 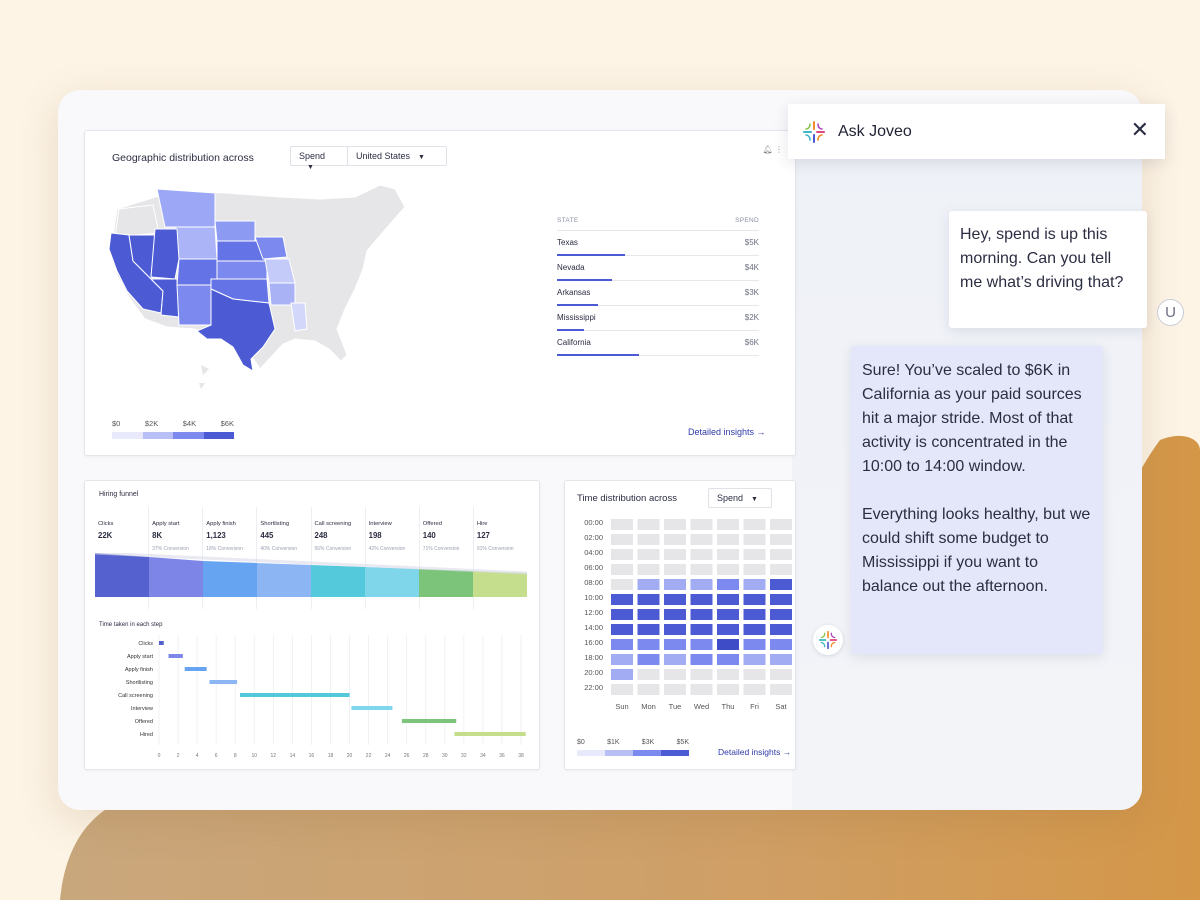 What do you see at coordinates (500, 558) in the screenshot?
I see `funnel-step: Hire 127 91% Conversion` at bounding box center [500, 558].